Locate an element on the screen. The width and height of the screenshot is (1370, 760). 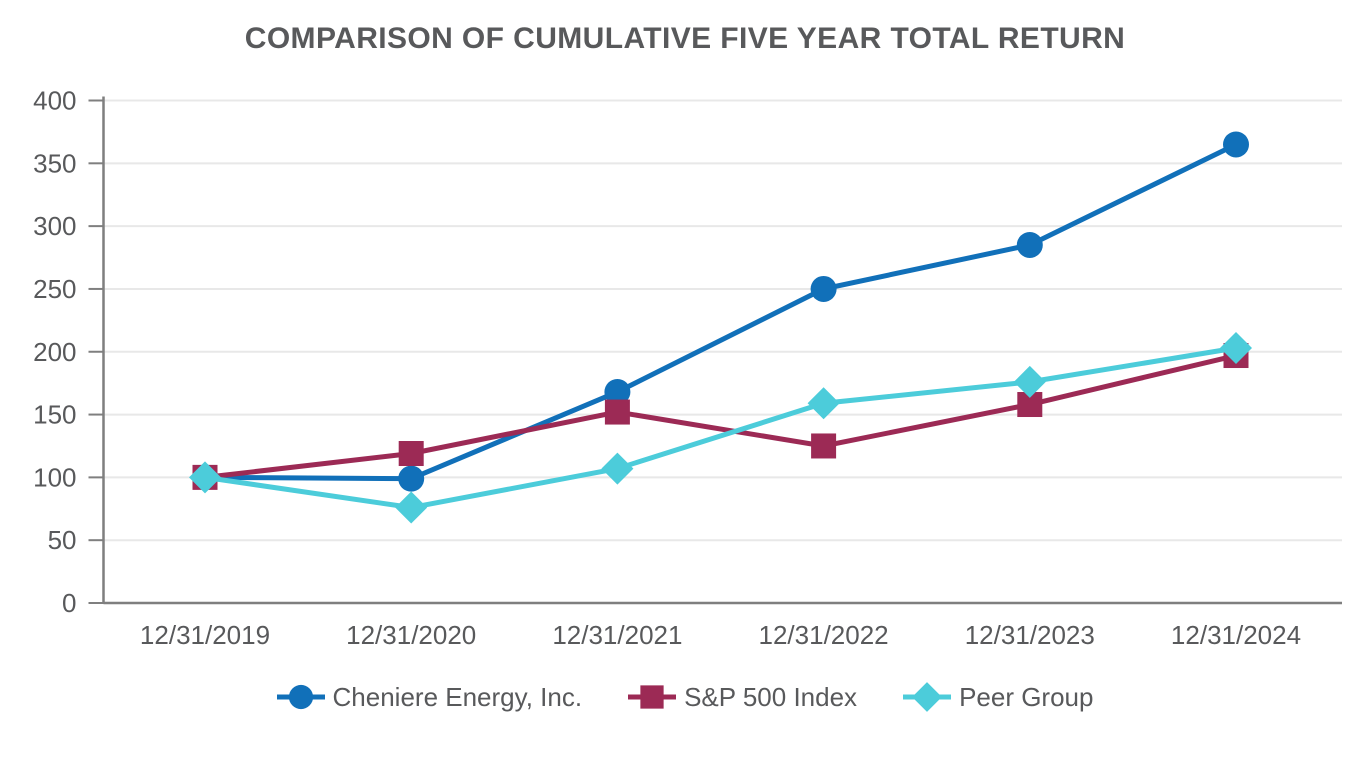
y-tick-label: 300 is located at coordinates (54, 226).